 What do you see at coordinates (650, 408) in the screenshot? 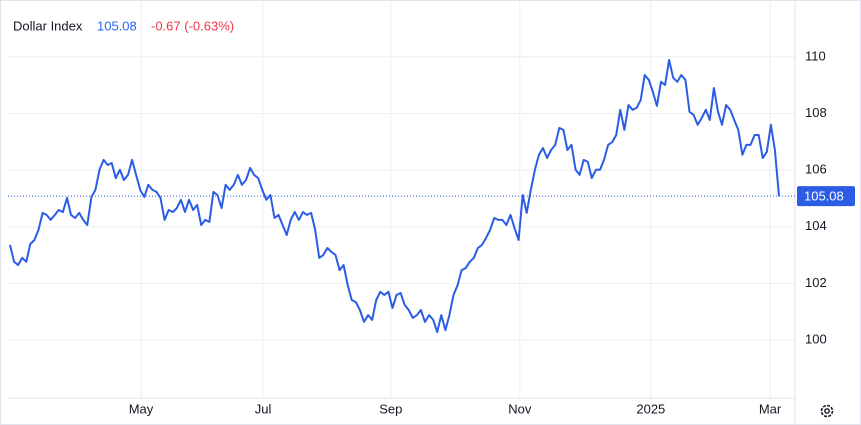
I see `x-tick-label: 2025` at bounding box center [650, 408].